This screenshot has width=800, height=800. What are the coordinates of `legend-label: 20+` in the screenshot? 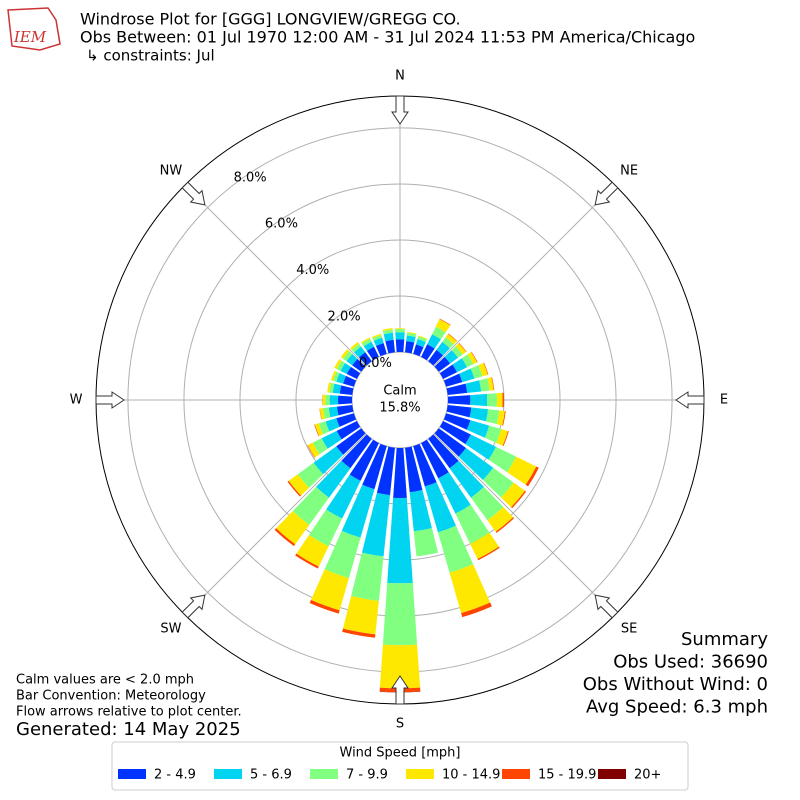 It's located at (647, 775).